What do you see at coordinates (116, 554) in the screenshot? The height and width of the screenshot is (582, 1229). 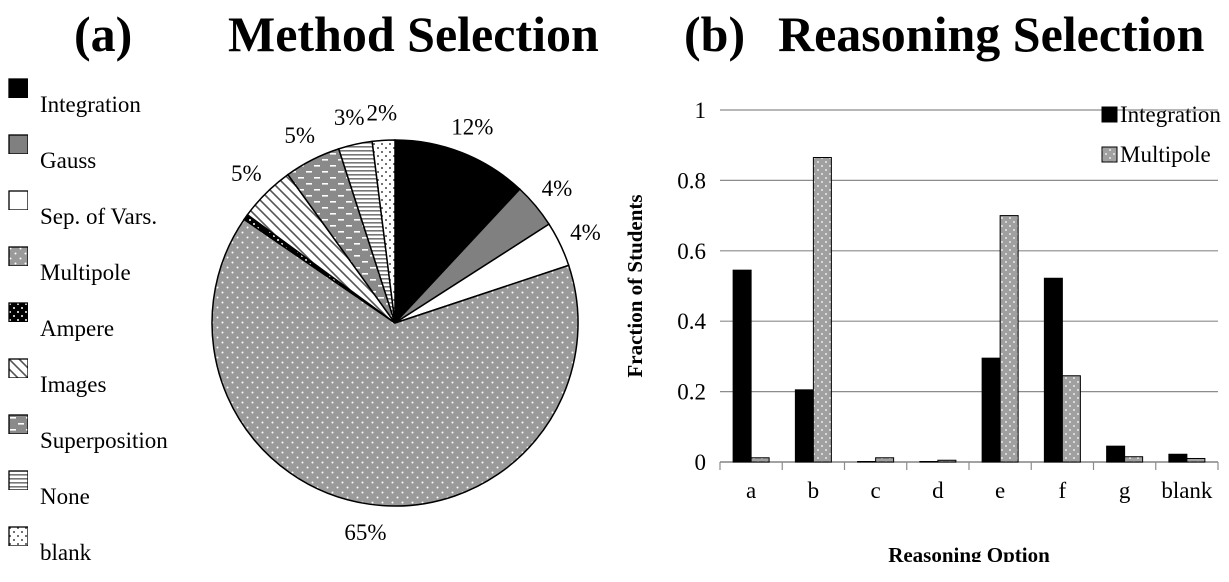 I see `legend-item-blank: blank` at bounding box center [116, 554].